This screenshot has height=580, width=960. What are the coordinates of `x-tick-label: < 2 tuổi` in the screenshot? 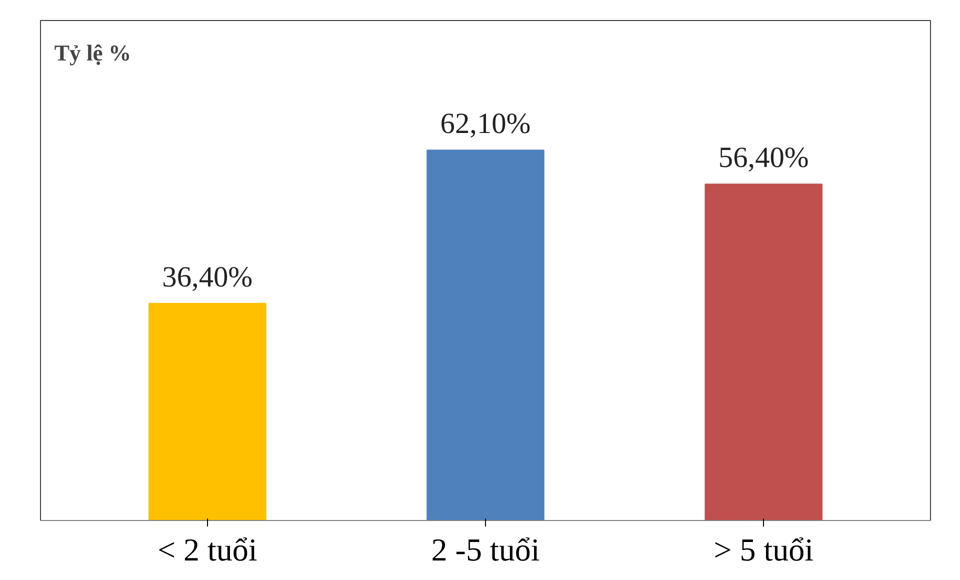 It's located at (207, 550).